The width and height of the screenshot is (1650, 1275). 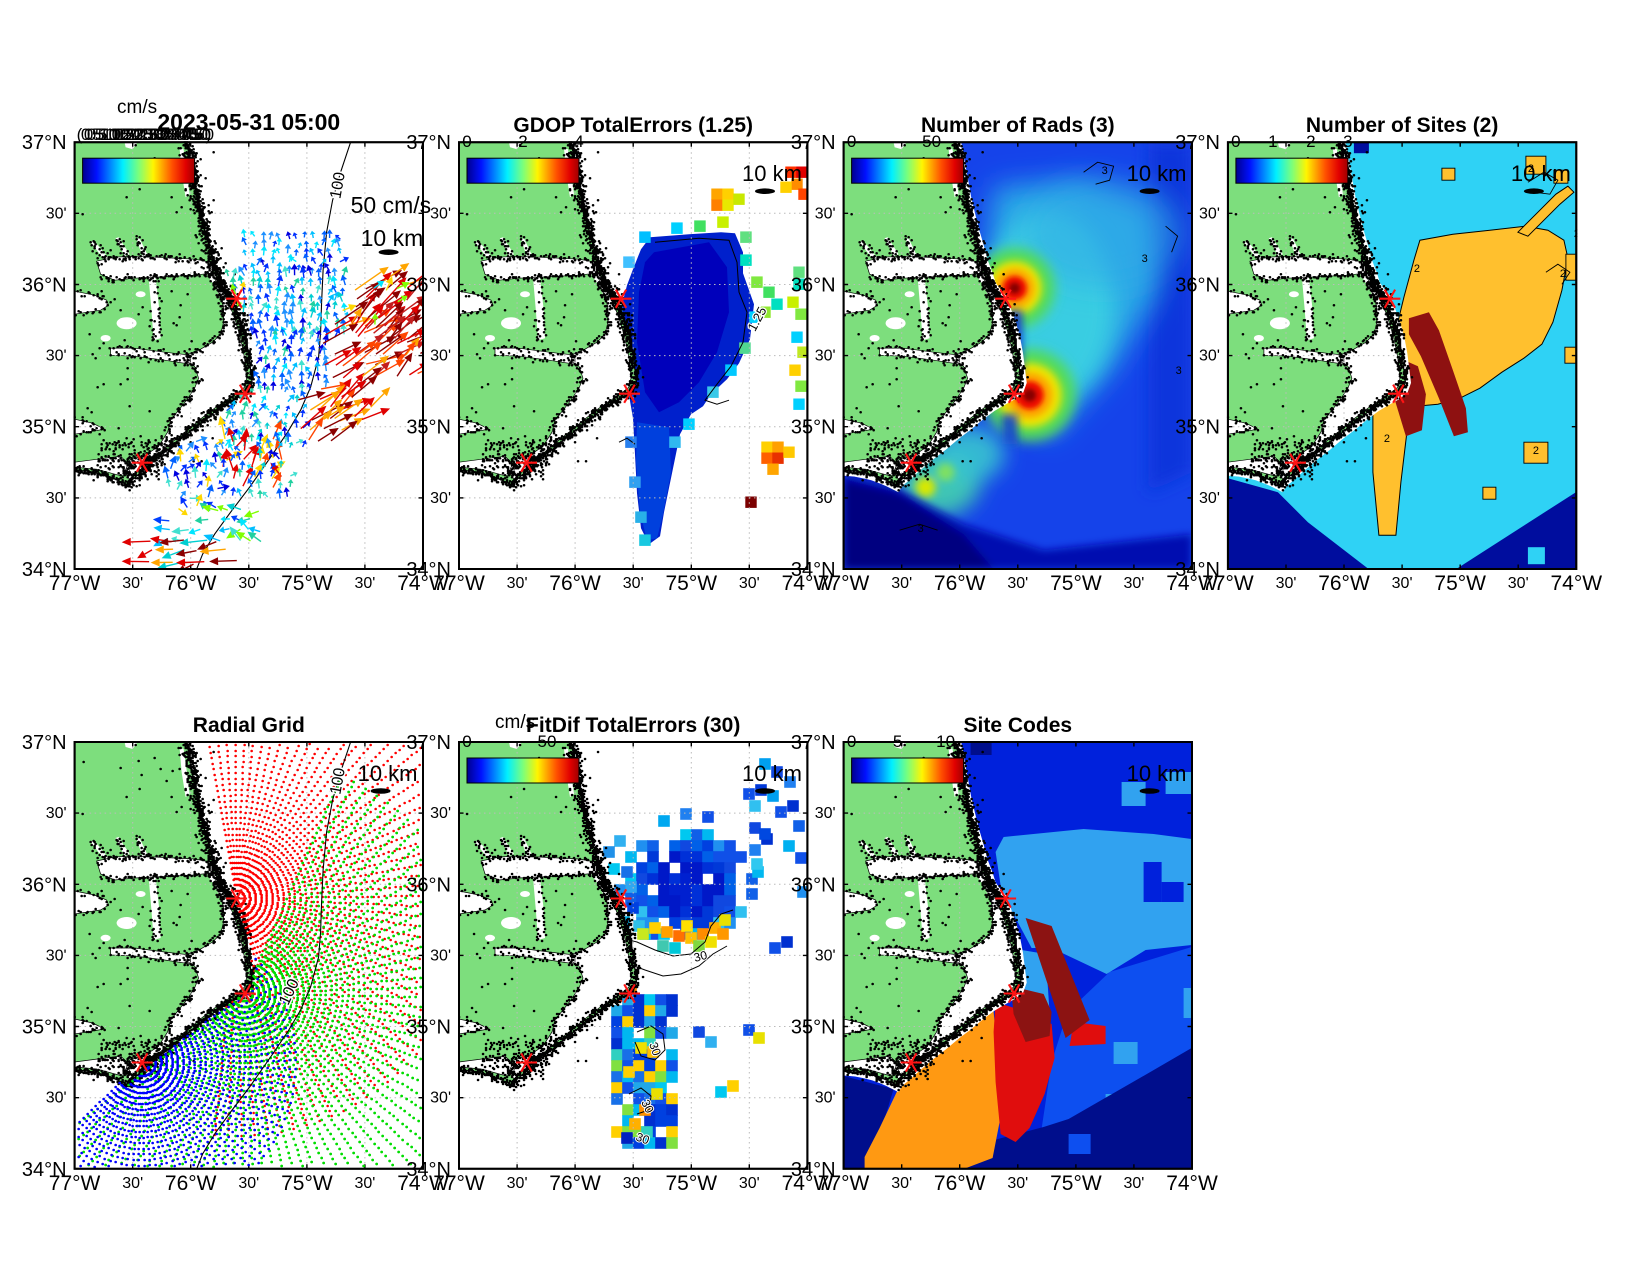 I want to click on svg-text: Site Codes, so click(x=1018, y=725).